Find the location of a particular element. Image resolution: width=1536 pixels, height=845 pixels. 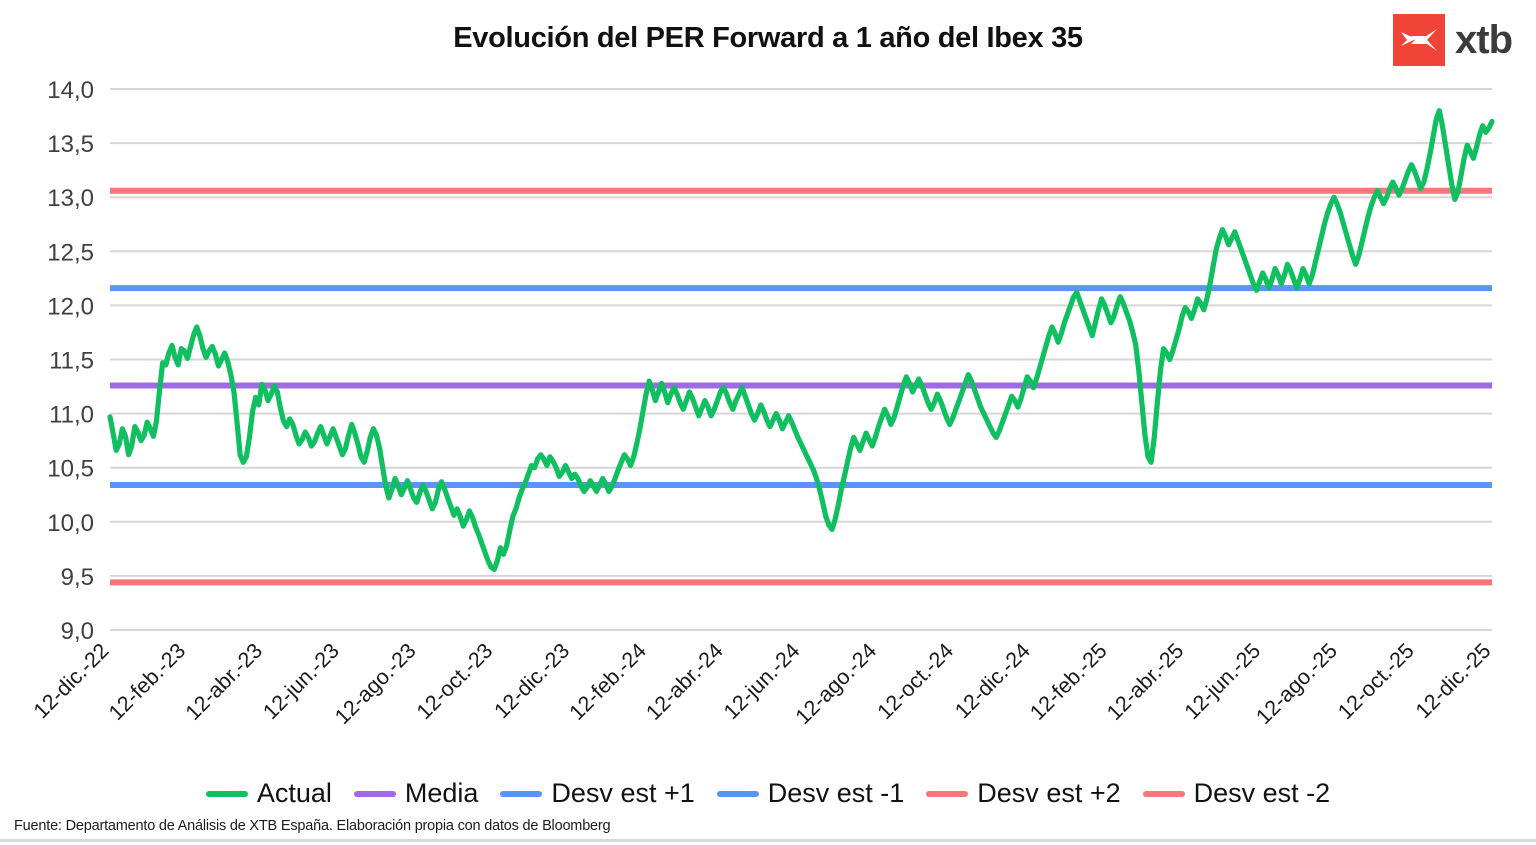

legend-item-media: Media is located at coordinates (416, 793).